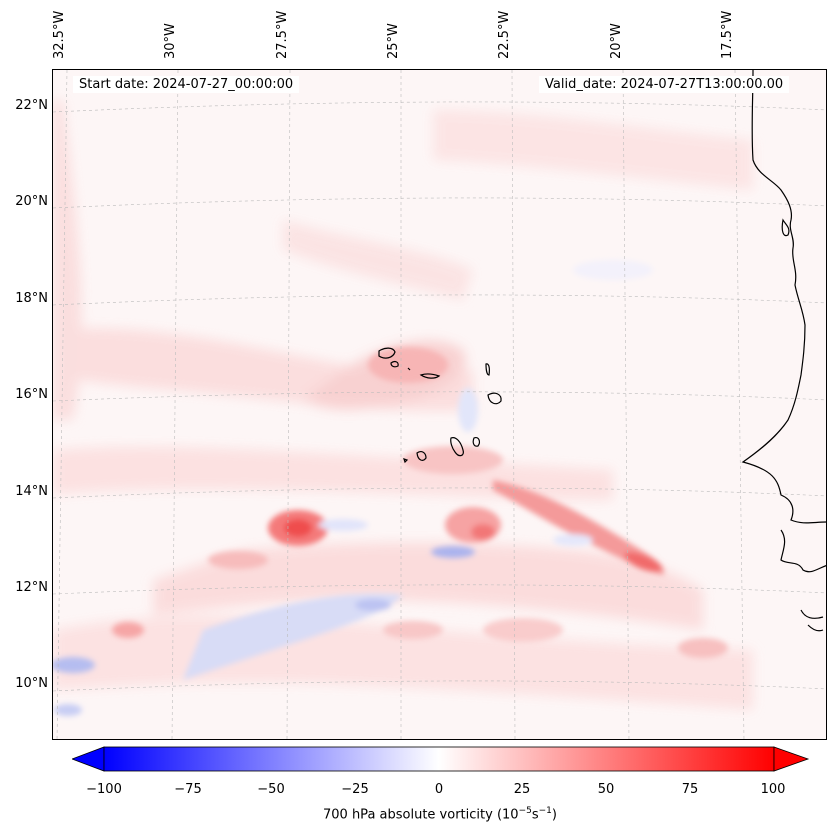 The height and width of the screenshot is (839, 837). Describe the element at coordinates (31, 587) in the screenshot. I see `lat-label-12n: 12°N` at that location.